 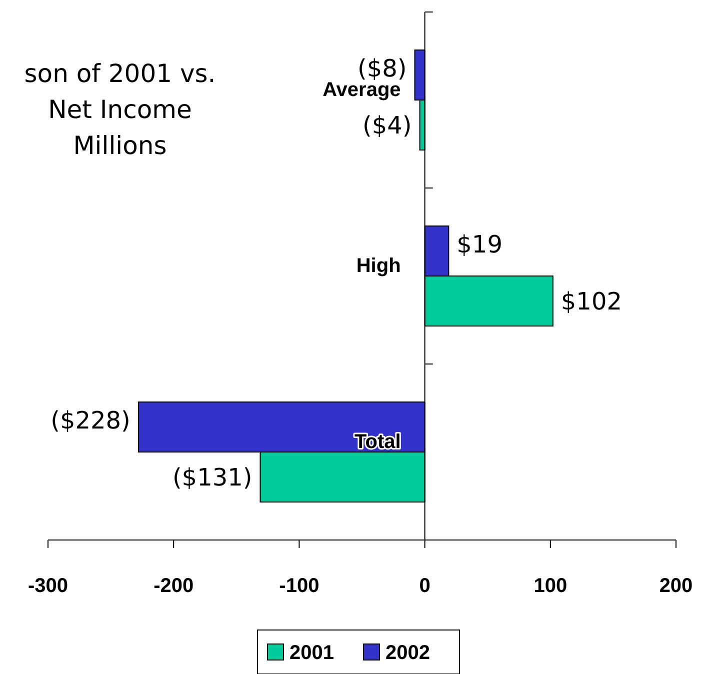 What do you see at coordinates (551, 586) in the screenshot?
I see `x-tick-label: 100` at bounding box center [551, 586].